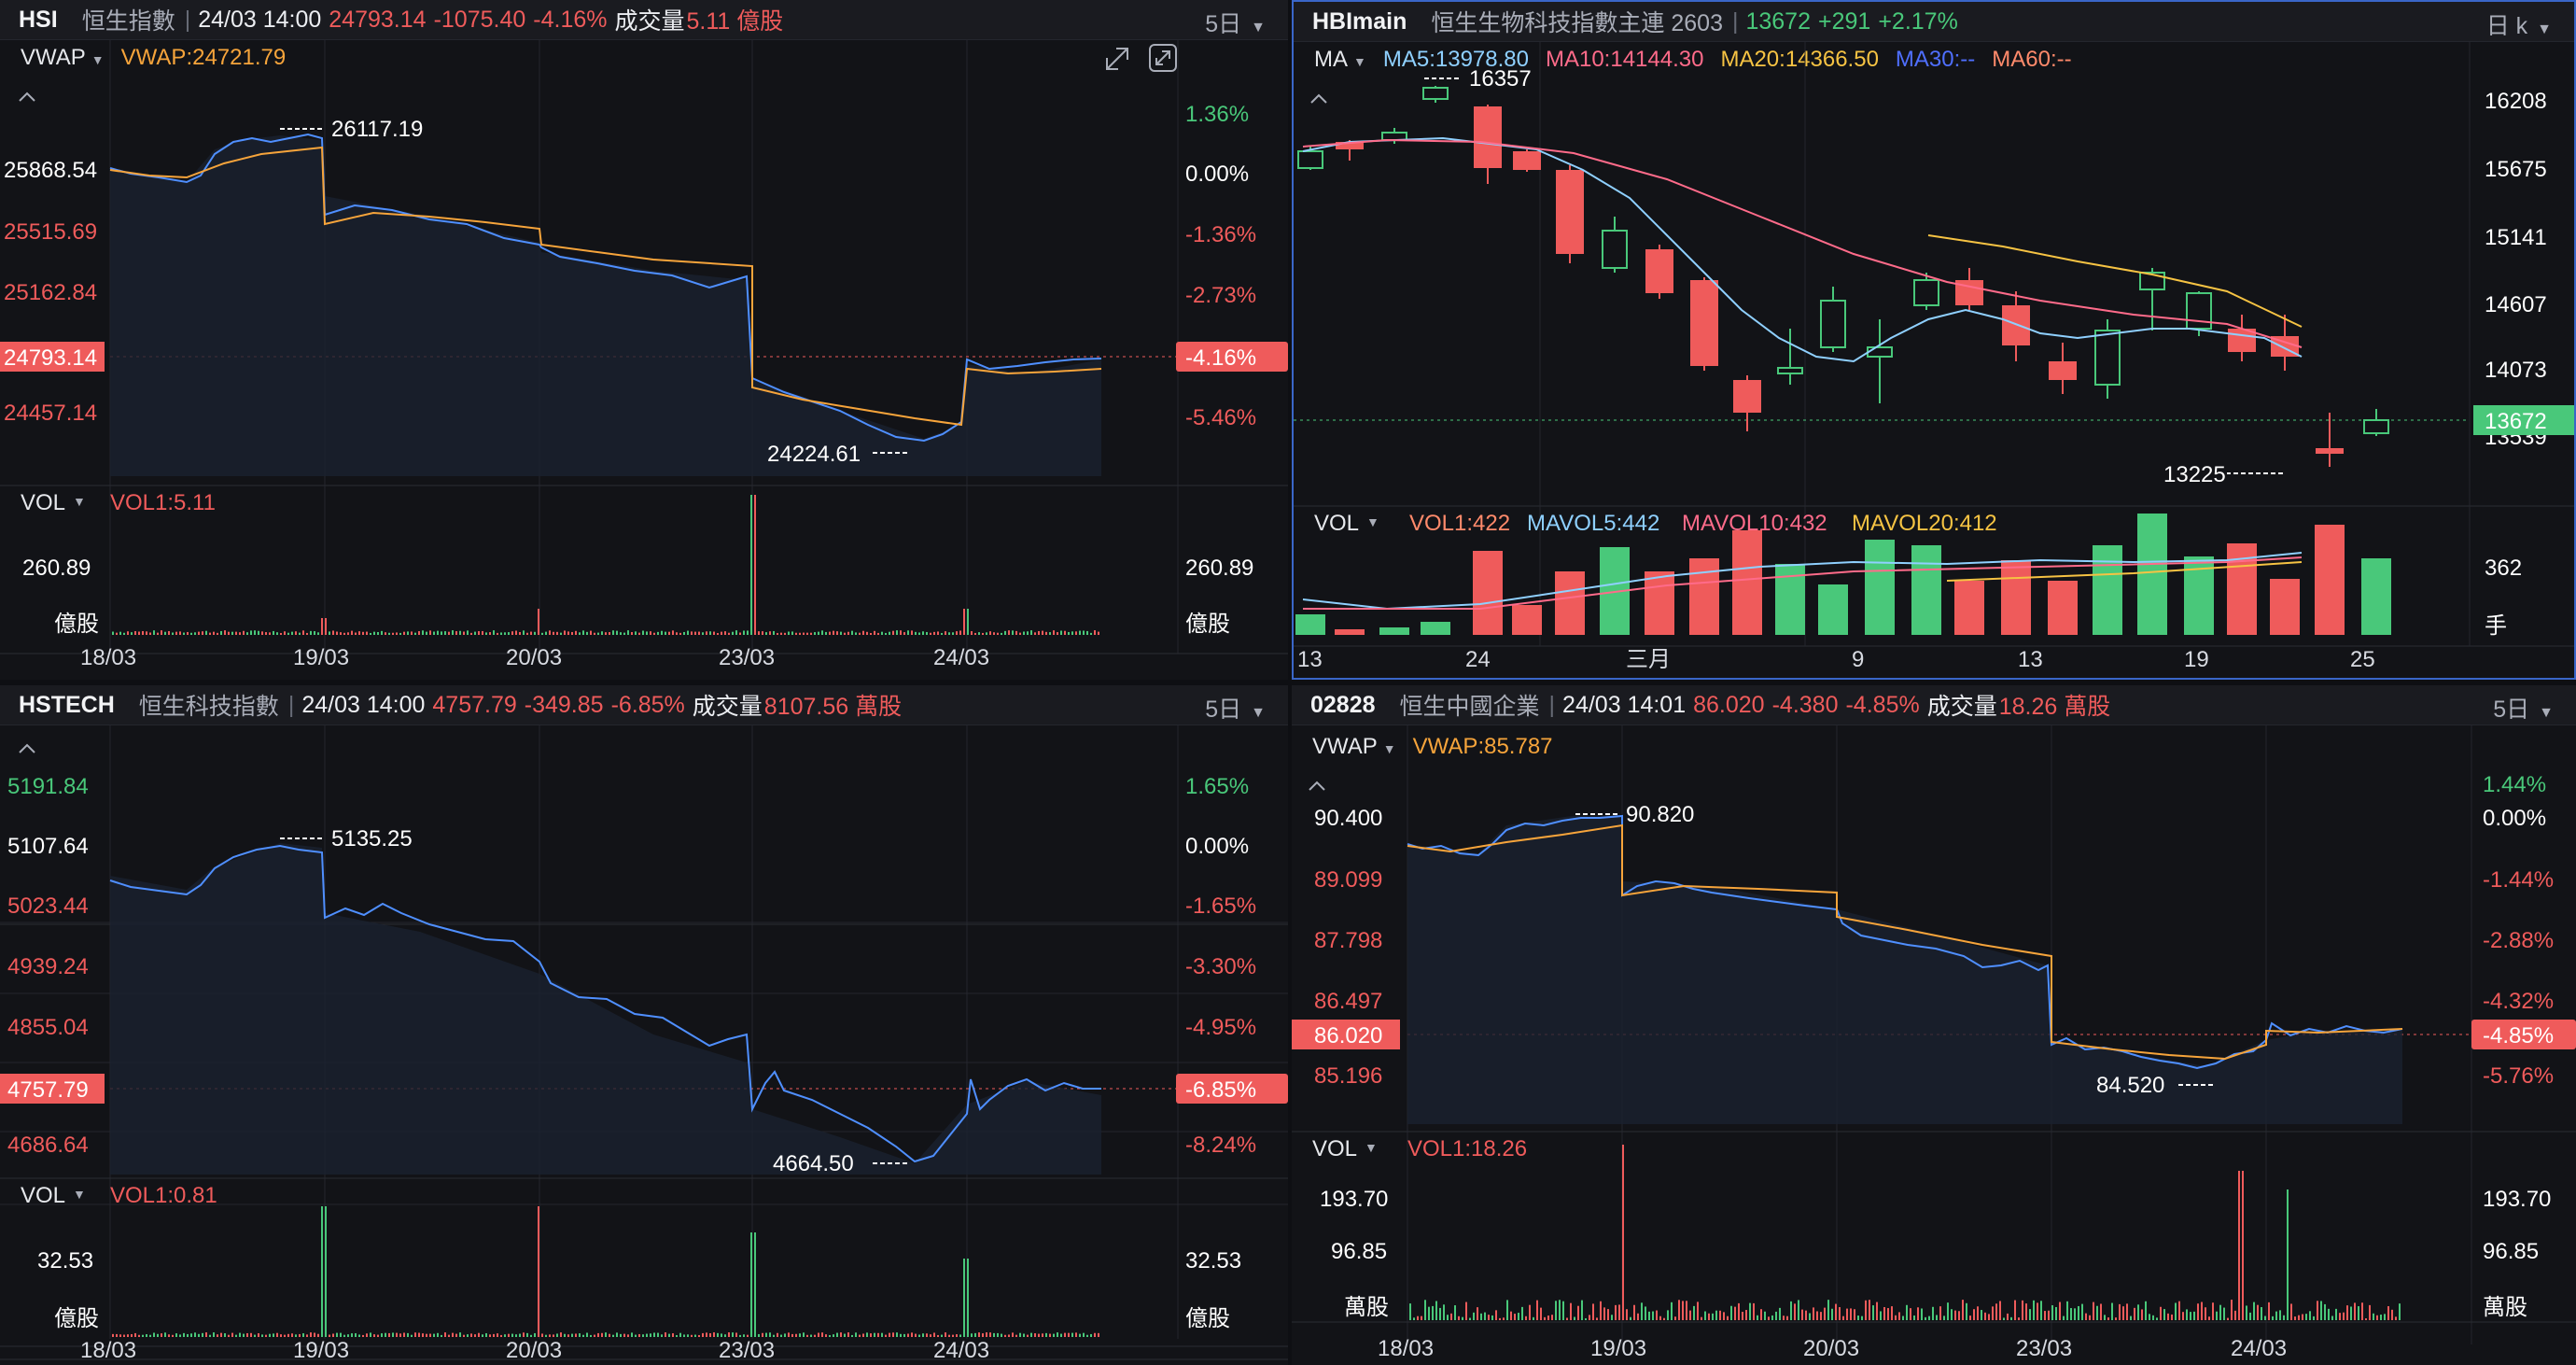  I want to click on date-tick: 24/03, so click(2259, 1348).